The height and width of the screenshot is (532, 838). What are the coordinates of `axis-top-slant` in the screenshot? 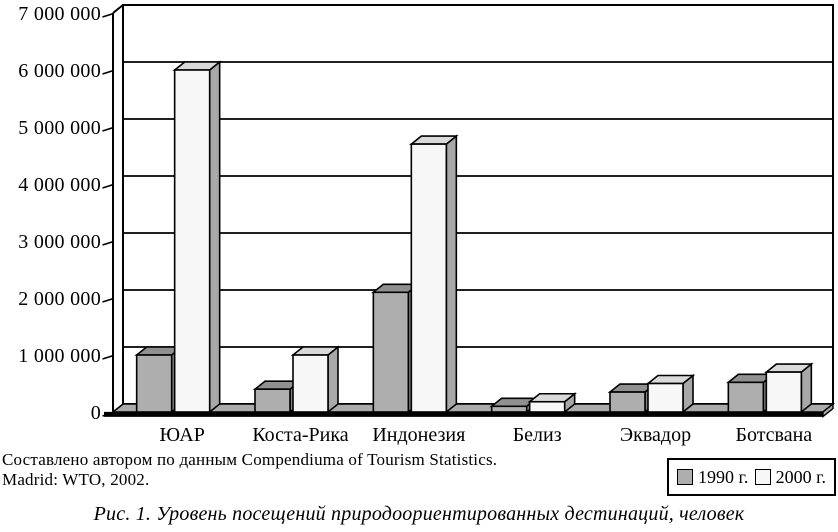 It's located at (118, 9).